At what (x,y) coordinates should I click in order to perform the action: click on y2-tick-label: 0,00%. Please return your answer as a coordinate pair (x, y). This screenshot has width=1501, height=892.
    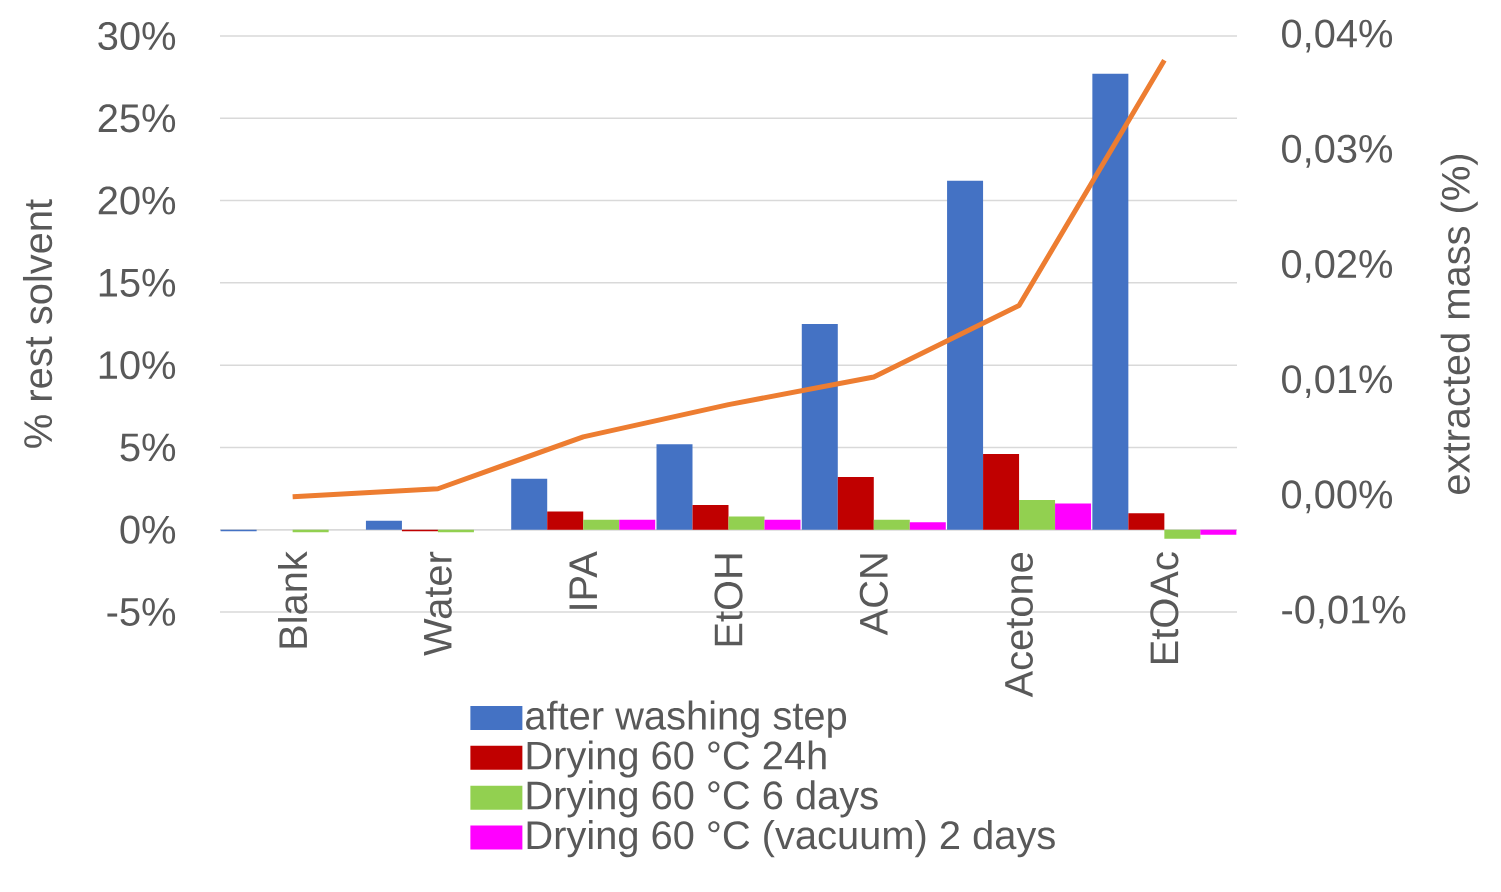
    Looking at the image, I should click on (1337, 497).